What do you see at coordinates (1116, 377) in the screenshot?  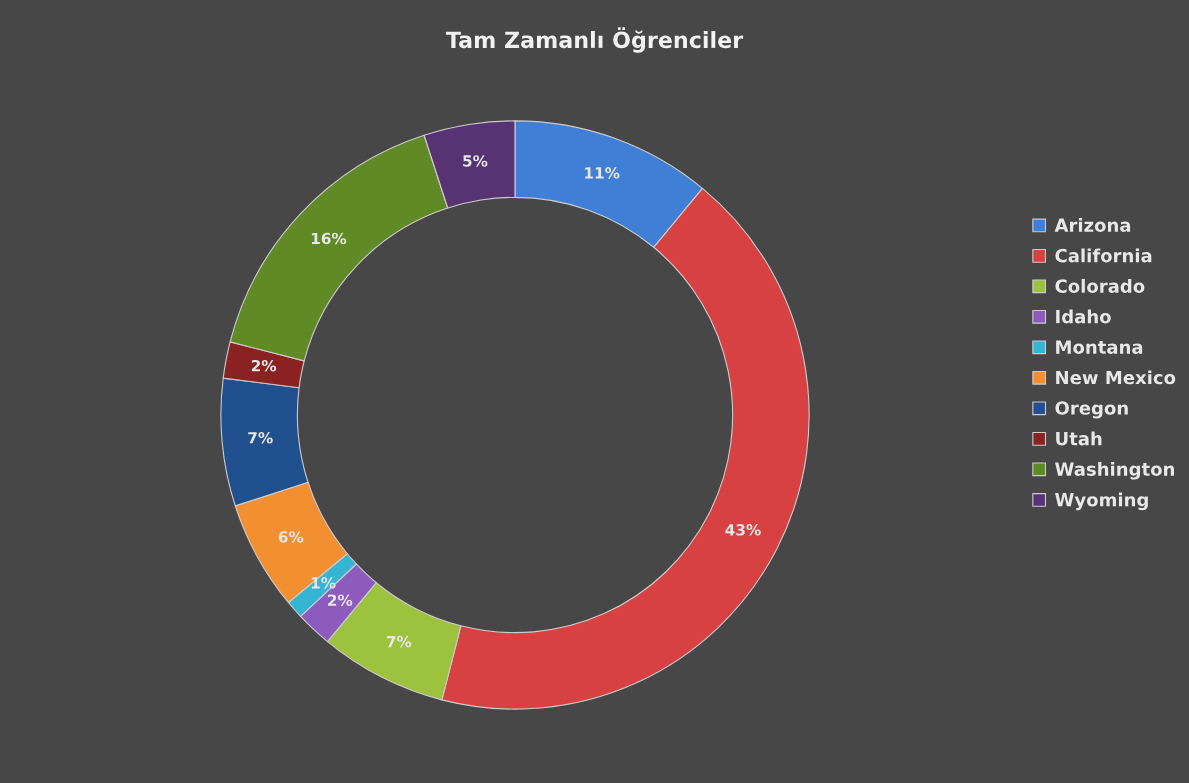 I see `legend-label: New Mexico` at bounding box center [1116, 377].